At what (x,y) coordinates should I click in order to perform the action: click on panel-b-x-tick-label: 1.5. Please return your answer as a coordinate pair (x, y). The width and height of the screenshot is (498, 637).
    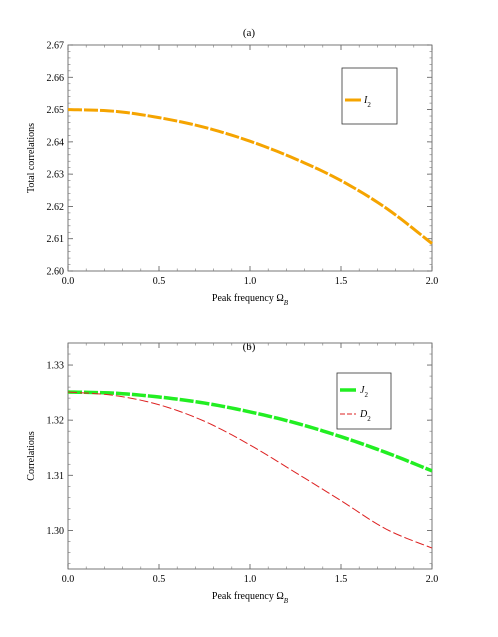
    Looking at the image, I should click on (341, 579).